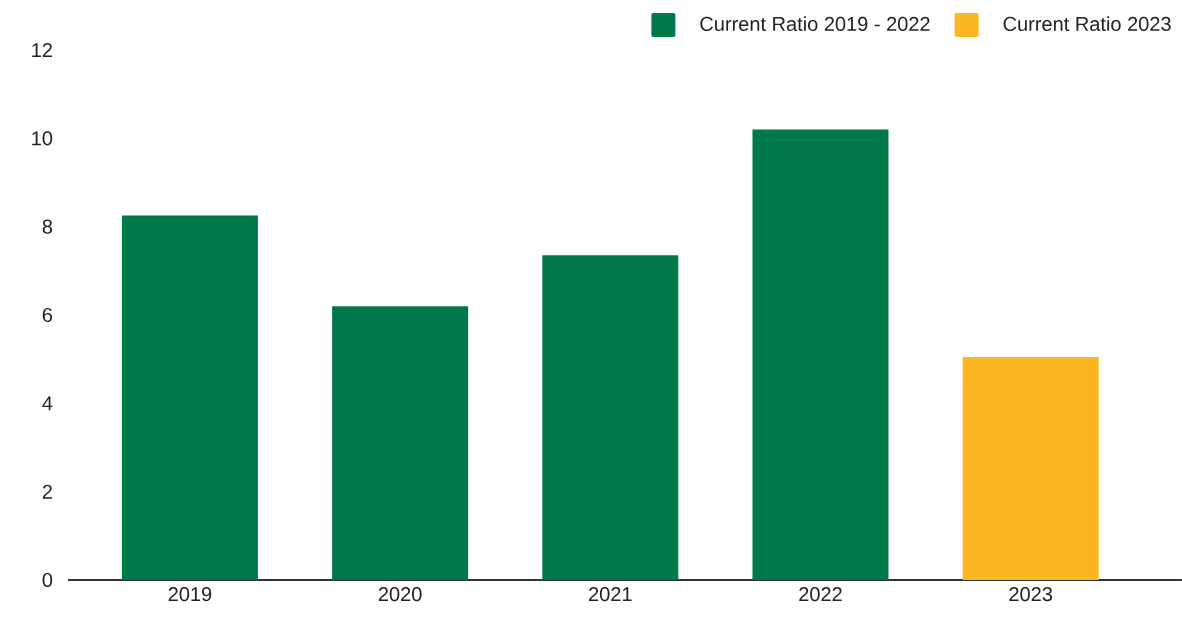  Describe the element at coordinates (1031, 594) in the screenshot. I see `x-tick-label: 2023` at that location.